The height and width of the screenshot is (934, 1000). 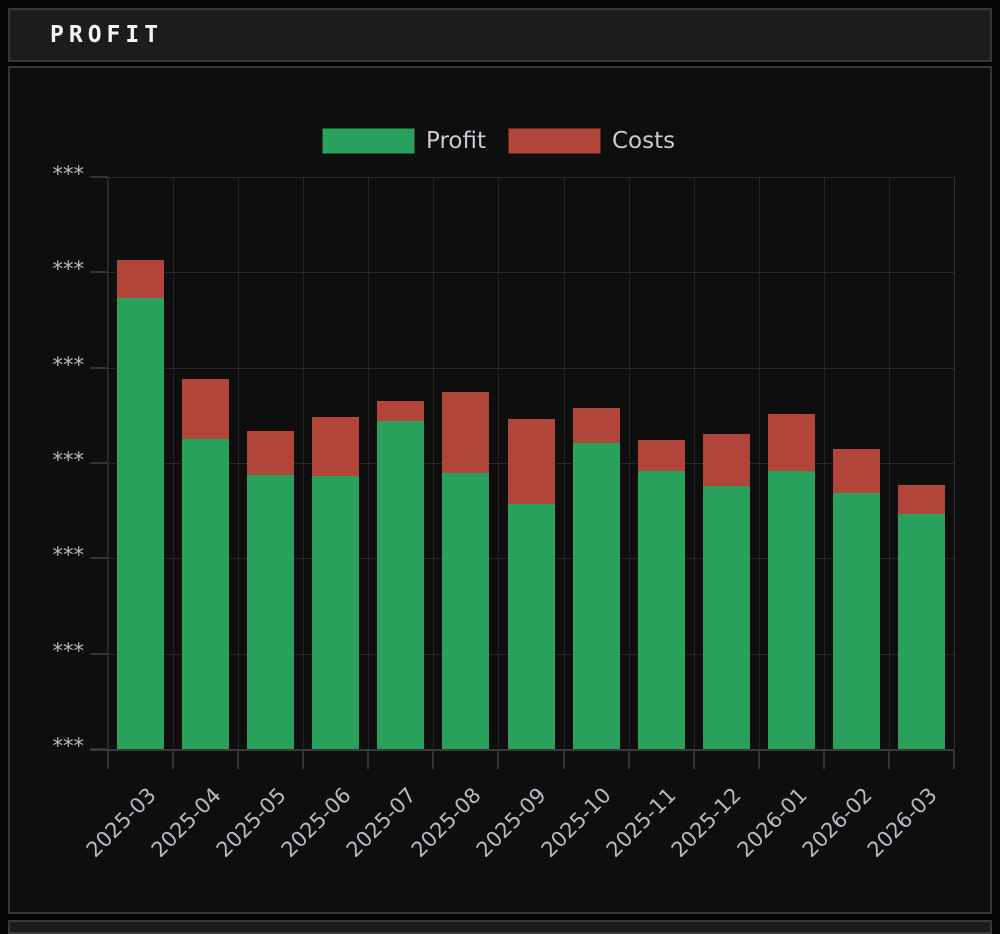 What do you see at coordinates (511, 823) in the screenshot?
I see `x-tick-label-2025-09: 2025-09` at bounding box center [511, 823].